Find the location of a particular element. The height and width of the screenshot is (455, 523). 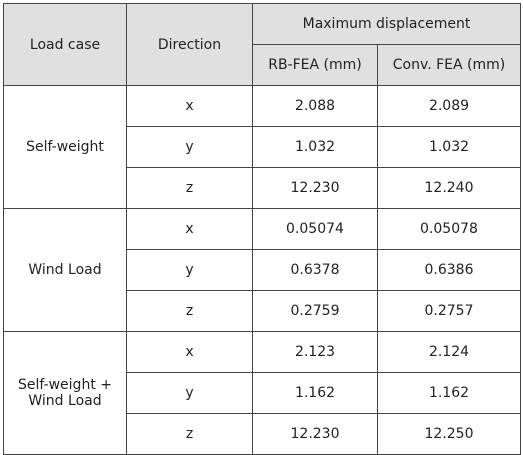

table-row: z 12.230 12.250 is located at coordinates (262, 434).